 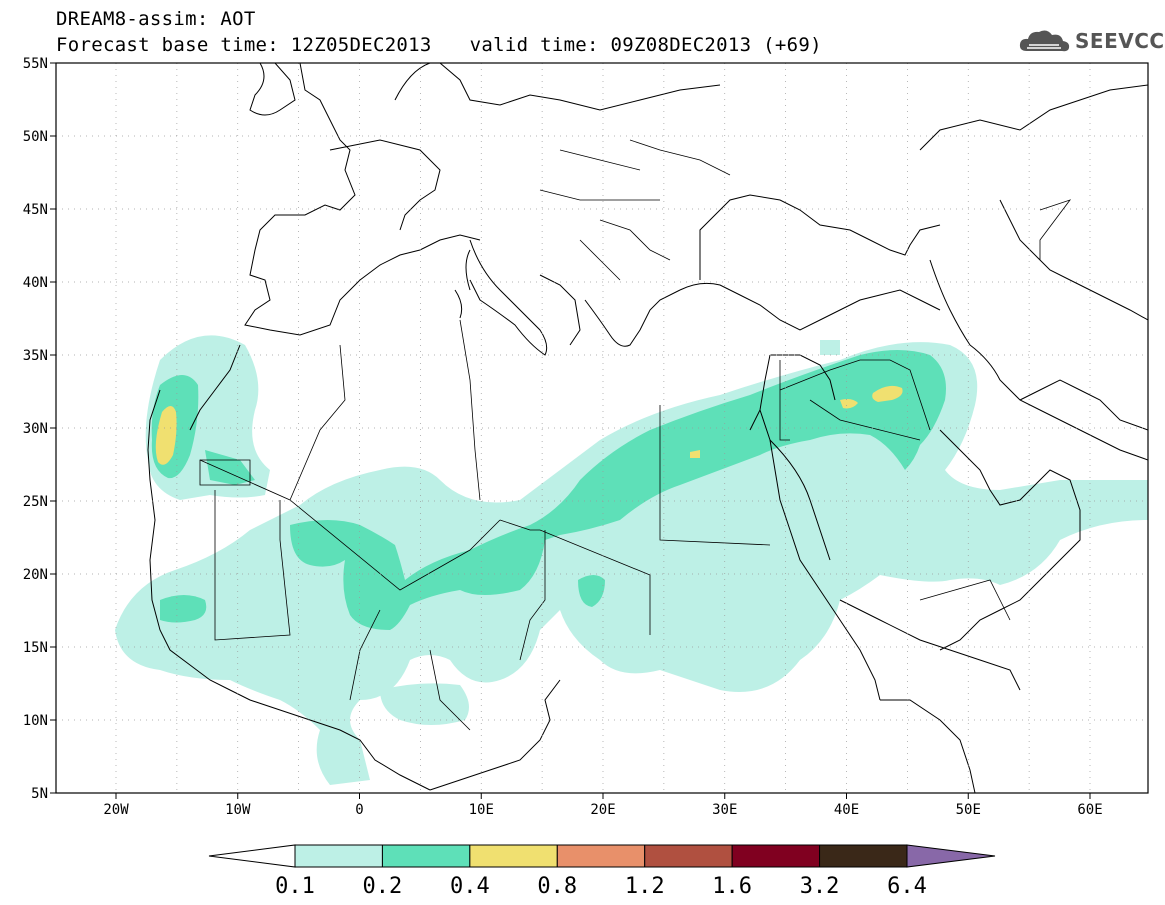 I want to click on lon-label: 60E, so click(x=1089, y=810).